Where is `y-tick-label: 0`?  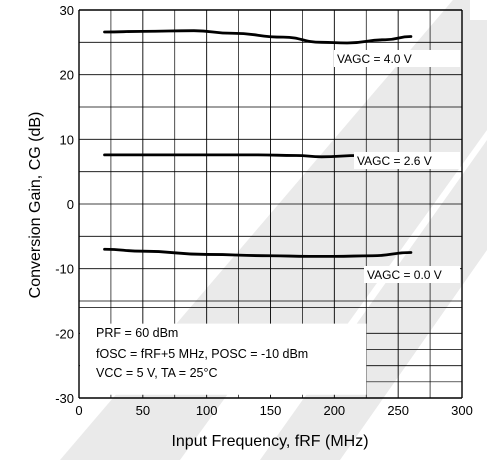
y-tick-label: 0 is located at coordinates (70, 204).